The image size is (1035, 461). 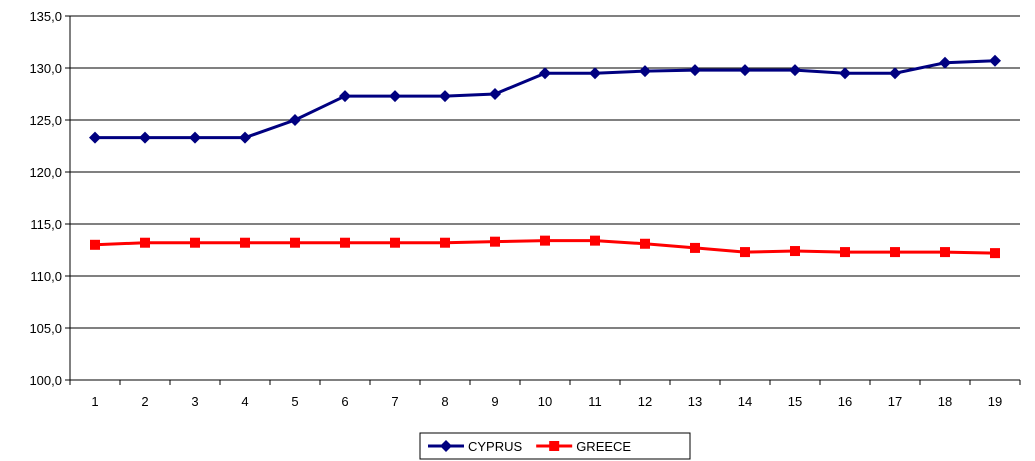 I want to click on legend-item-greece: GREECE, so click(x=583, y=446).